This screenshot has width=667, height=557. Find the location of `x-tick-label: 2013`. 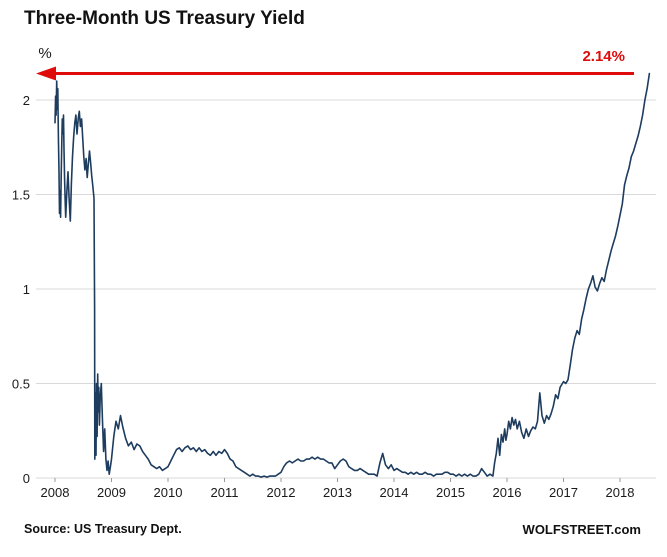

x-tick-label: 2013 is located at coordinates (337, 492).